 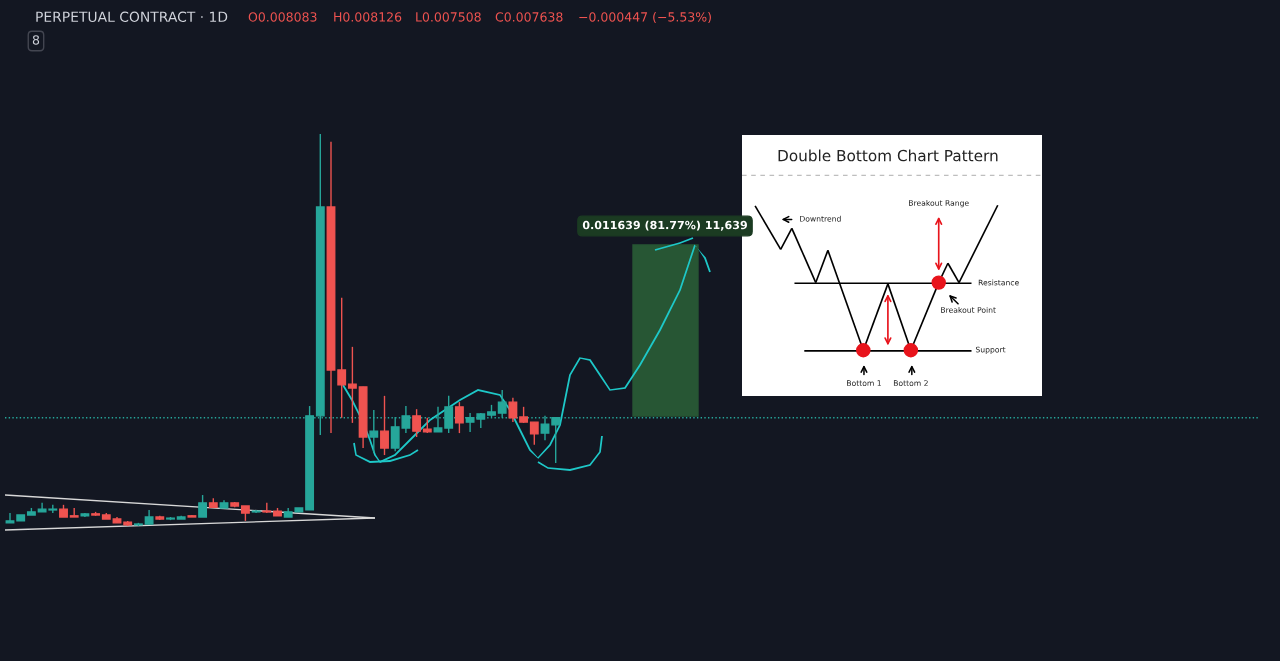 What do you see at coordinates (664, 225) in the screenshot?
I see `text: 0.011639 (81.77%) 11,639` at bounding box center [664, 225].